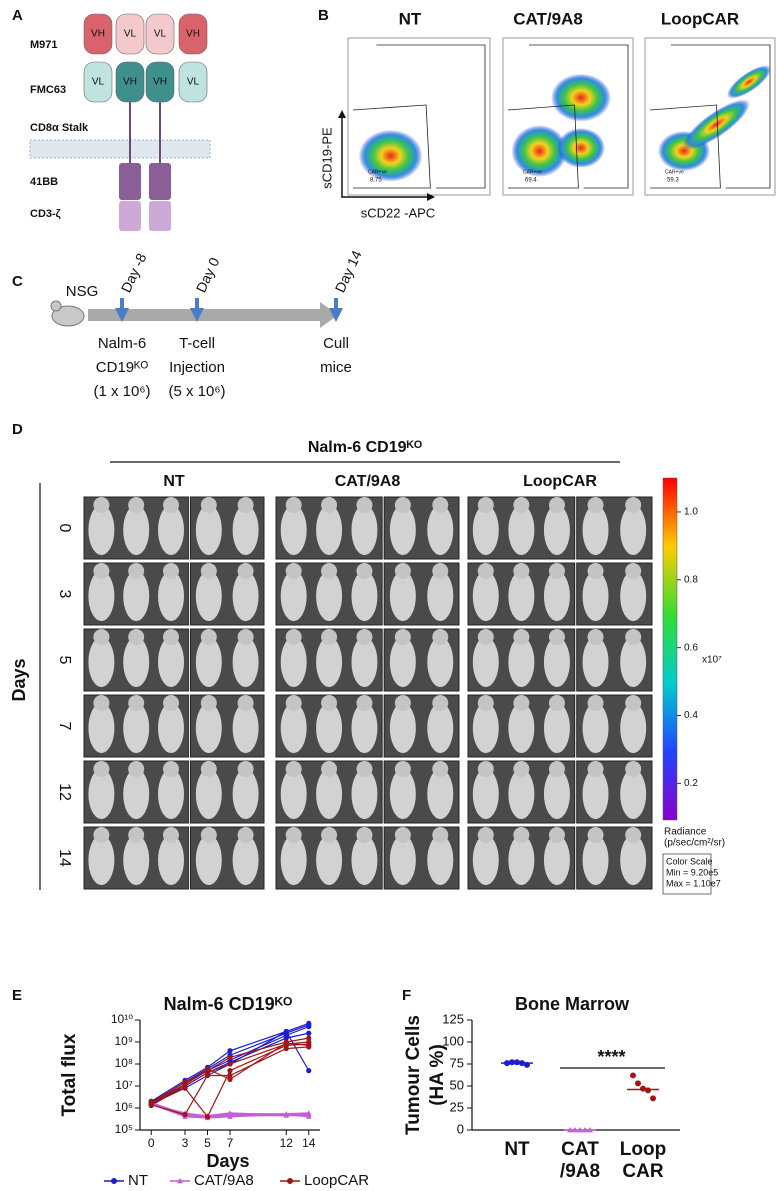 The width and height of the screenshot is (778, 1191). Describe the element at coordinates (453, 1018) in the screenshot. I see `y-tick-label: 125` at that location.